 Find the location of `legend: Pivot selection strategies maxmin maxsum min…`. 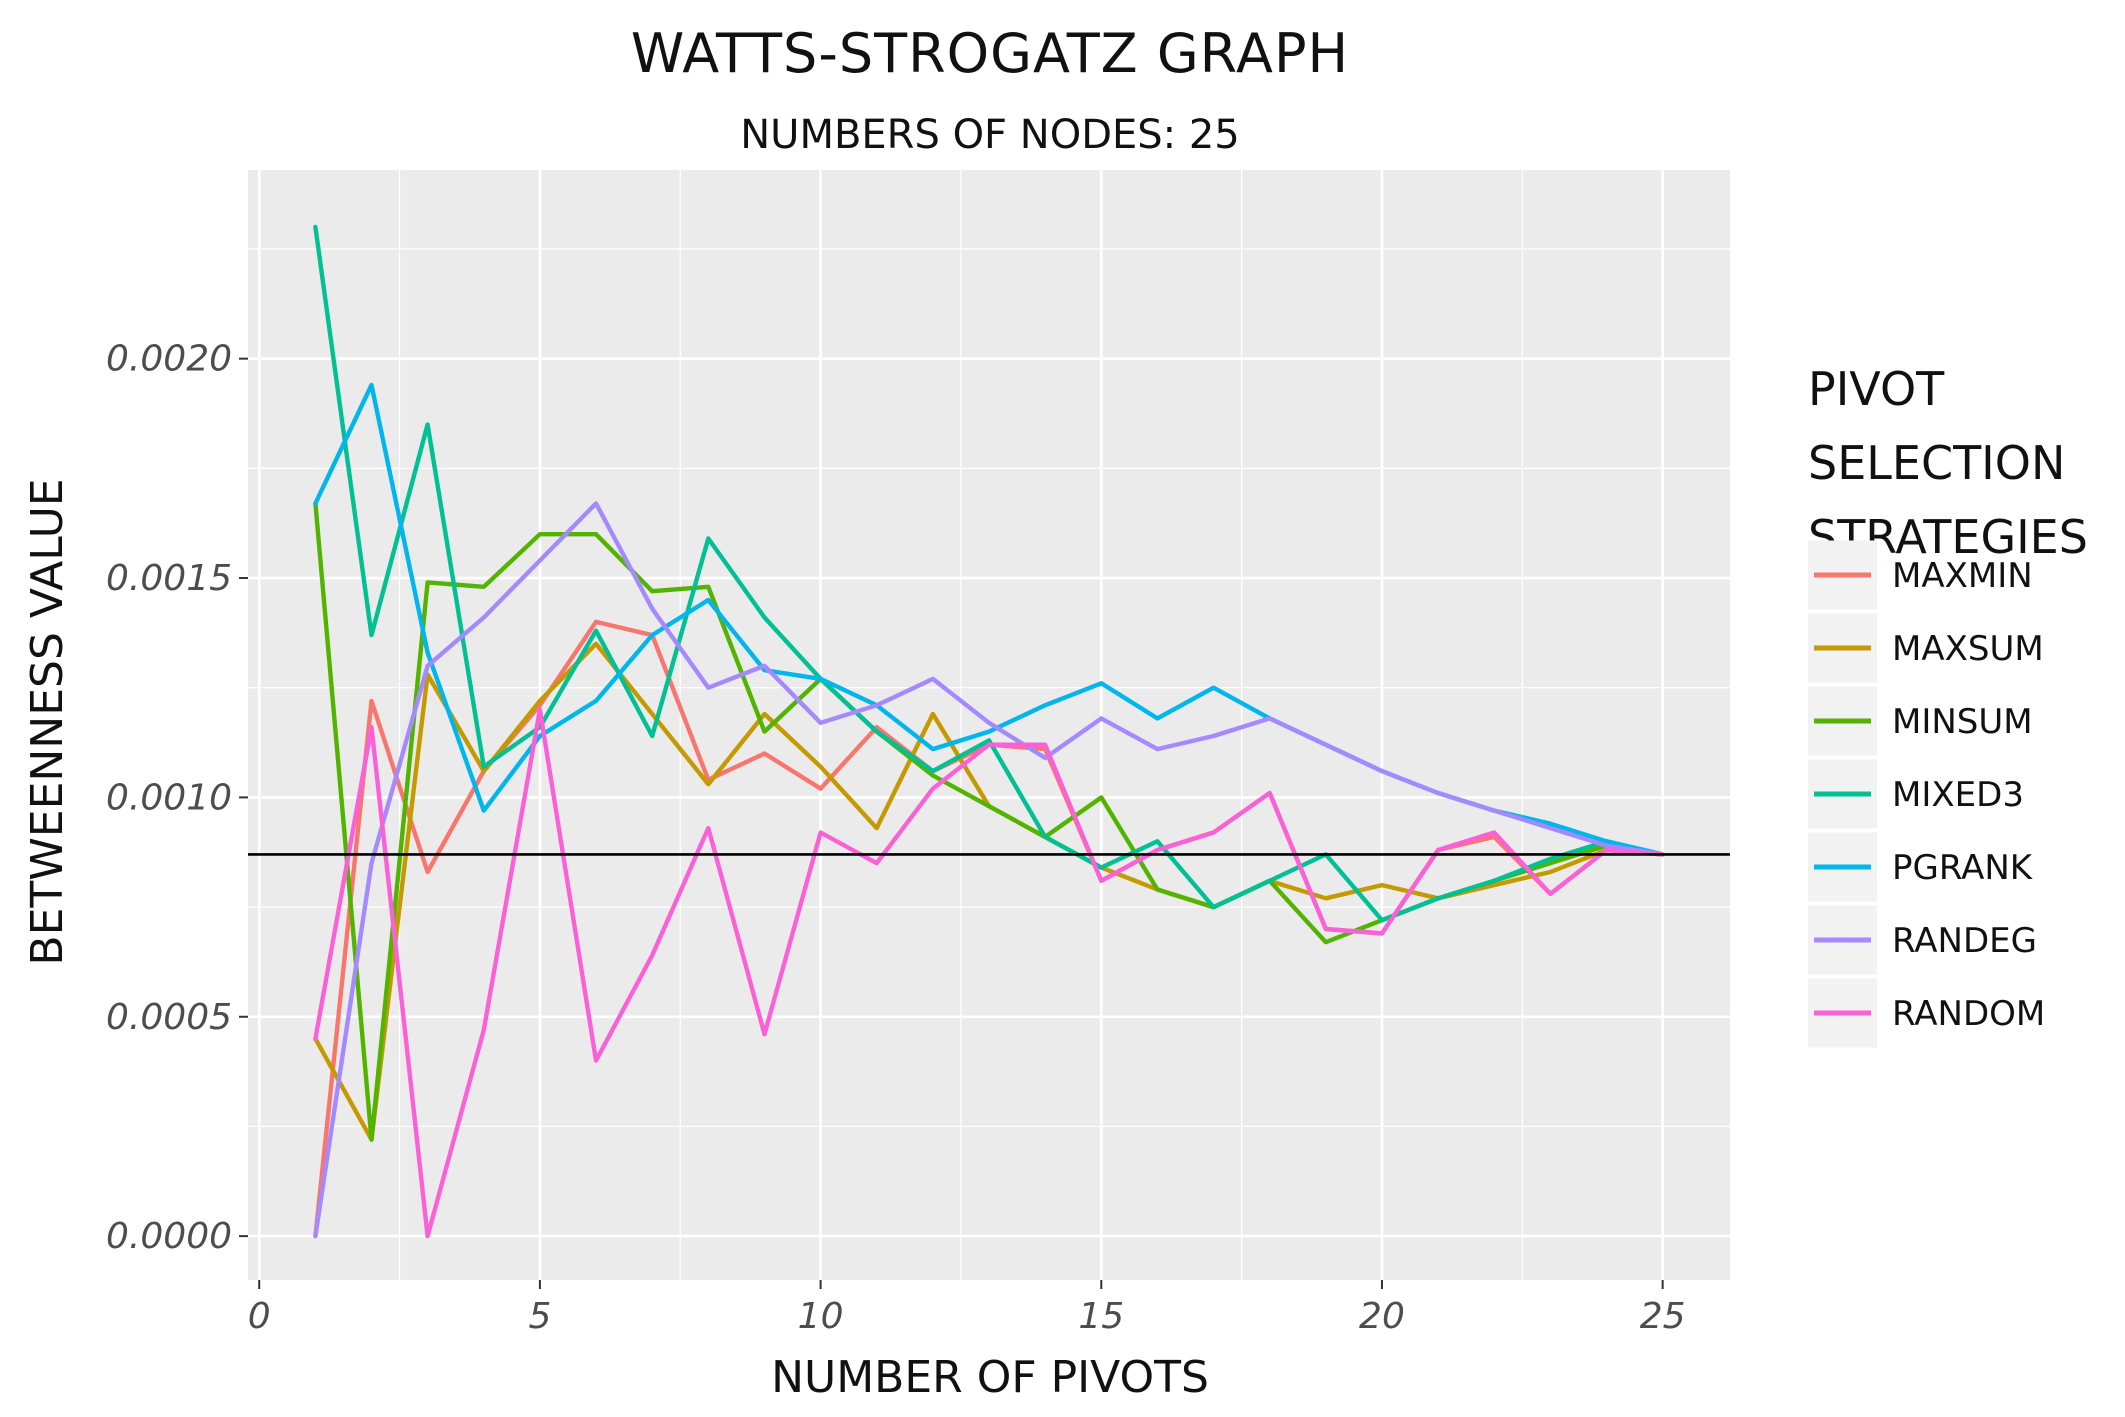

legend: Pivot selection strategies maxmin maxsum min… is located at coordinates (1948, 705).